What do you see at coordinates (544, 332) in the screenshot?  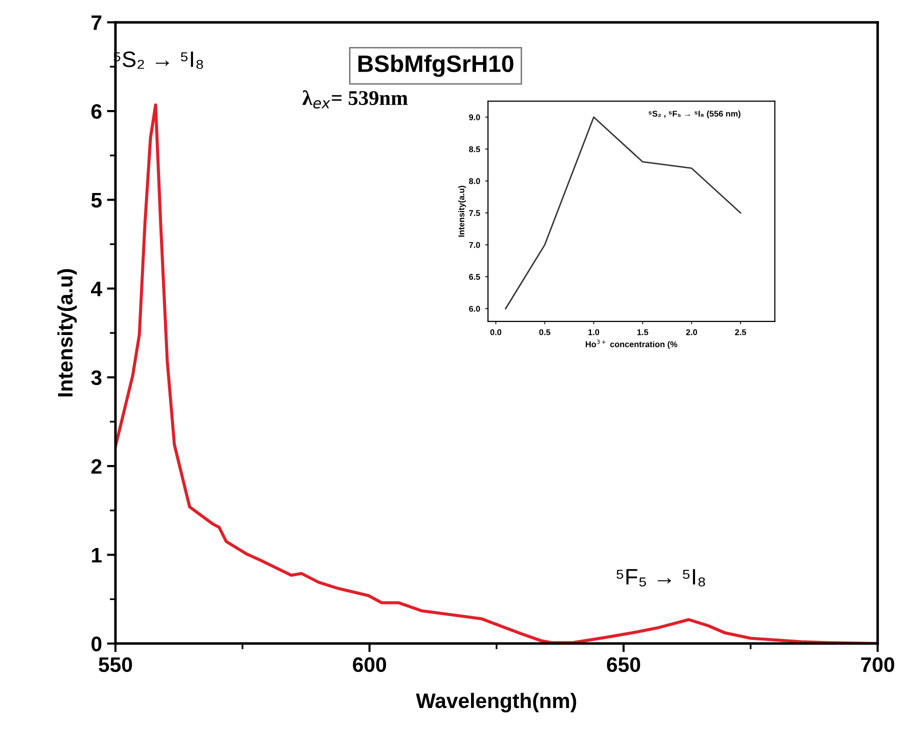 I see `x-tick-label: 0.5` at bounding box center [544, 332].